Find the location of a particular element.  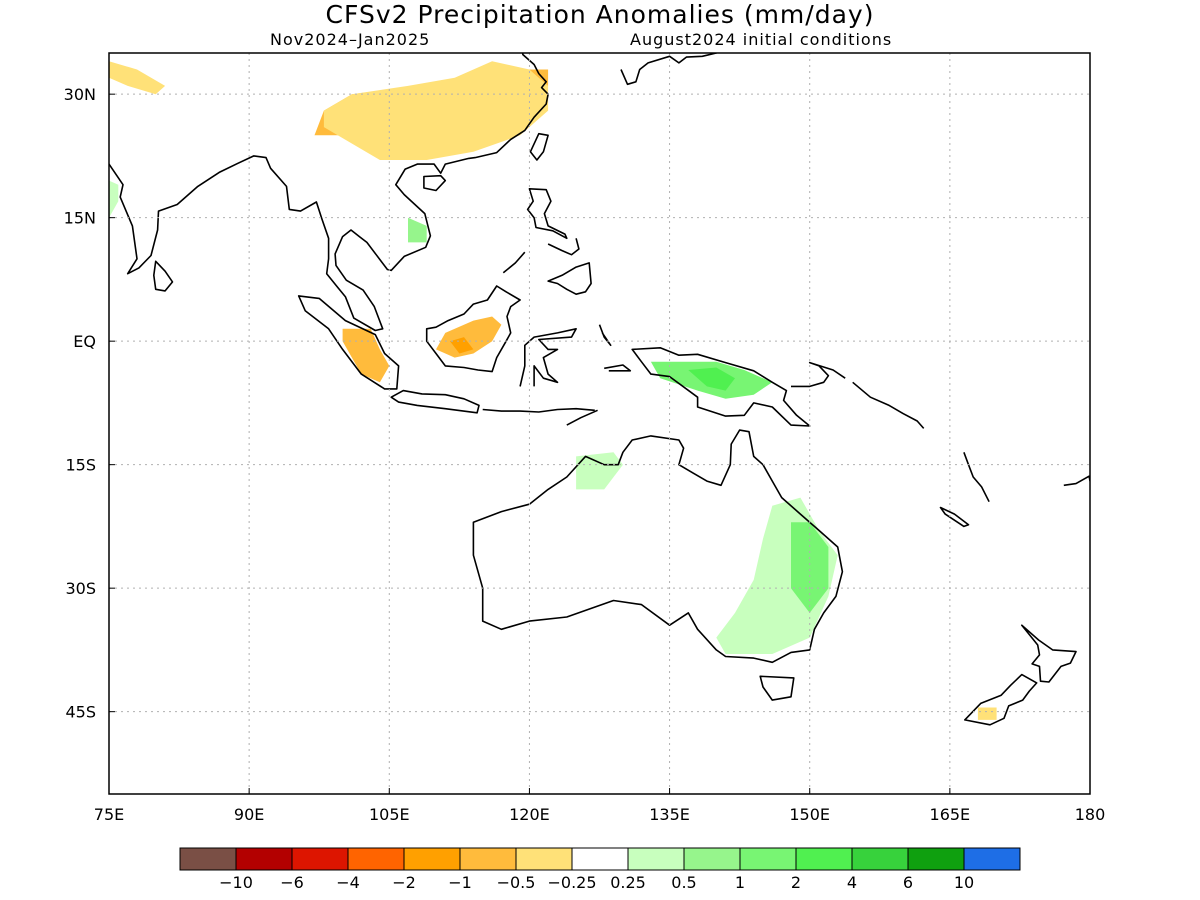

coastline-vanuatu is located at coordinates (976, 477).